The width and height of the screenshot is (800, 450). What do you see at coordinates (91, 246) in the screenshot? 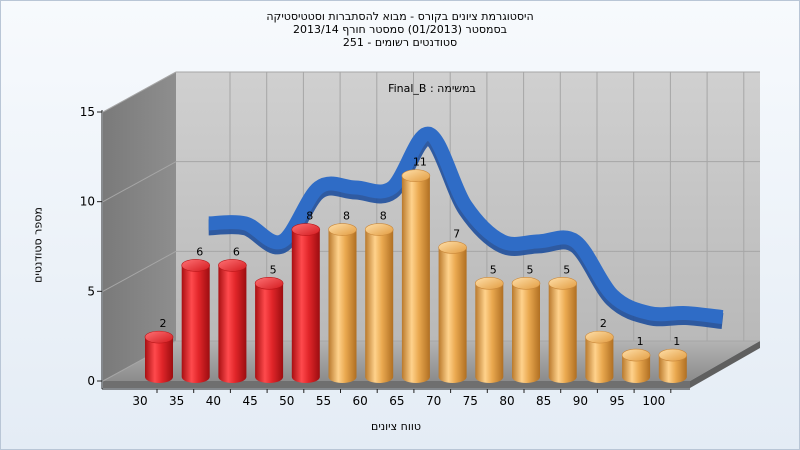
I see `y-tick-labels: 0 5 10 15` at bounding box center [91, 246].